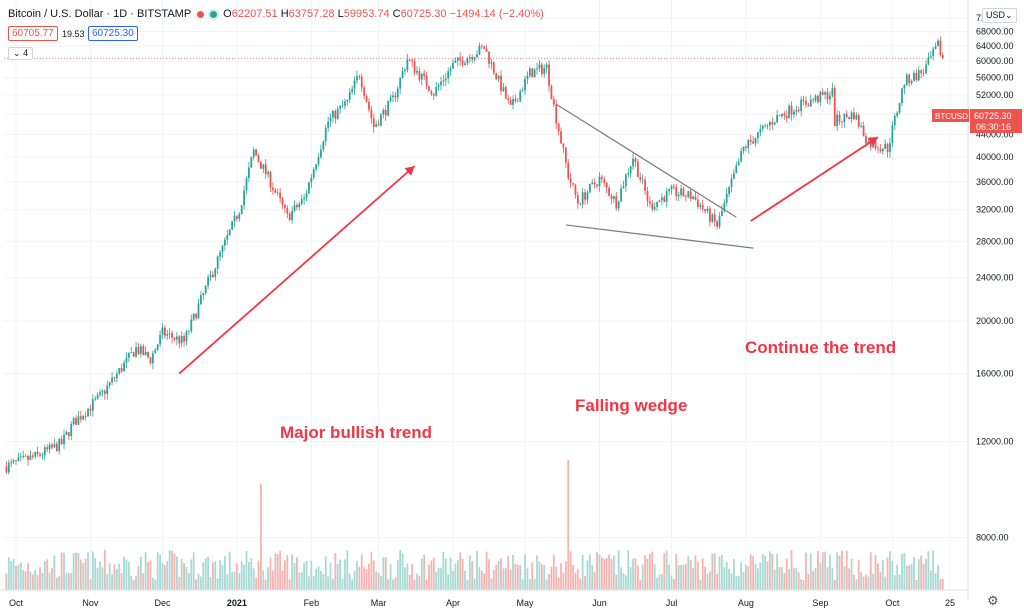  I want to click on time-tick-label: Sep, so click(820, 603).